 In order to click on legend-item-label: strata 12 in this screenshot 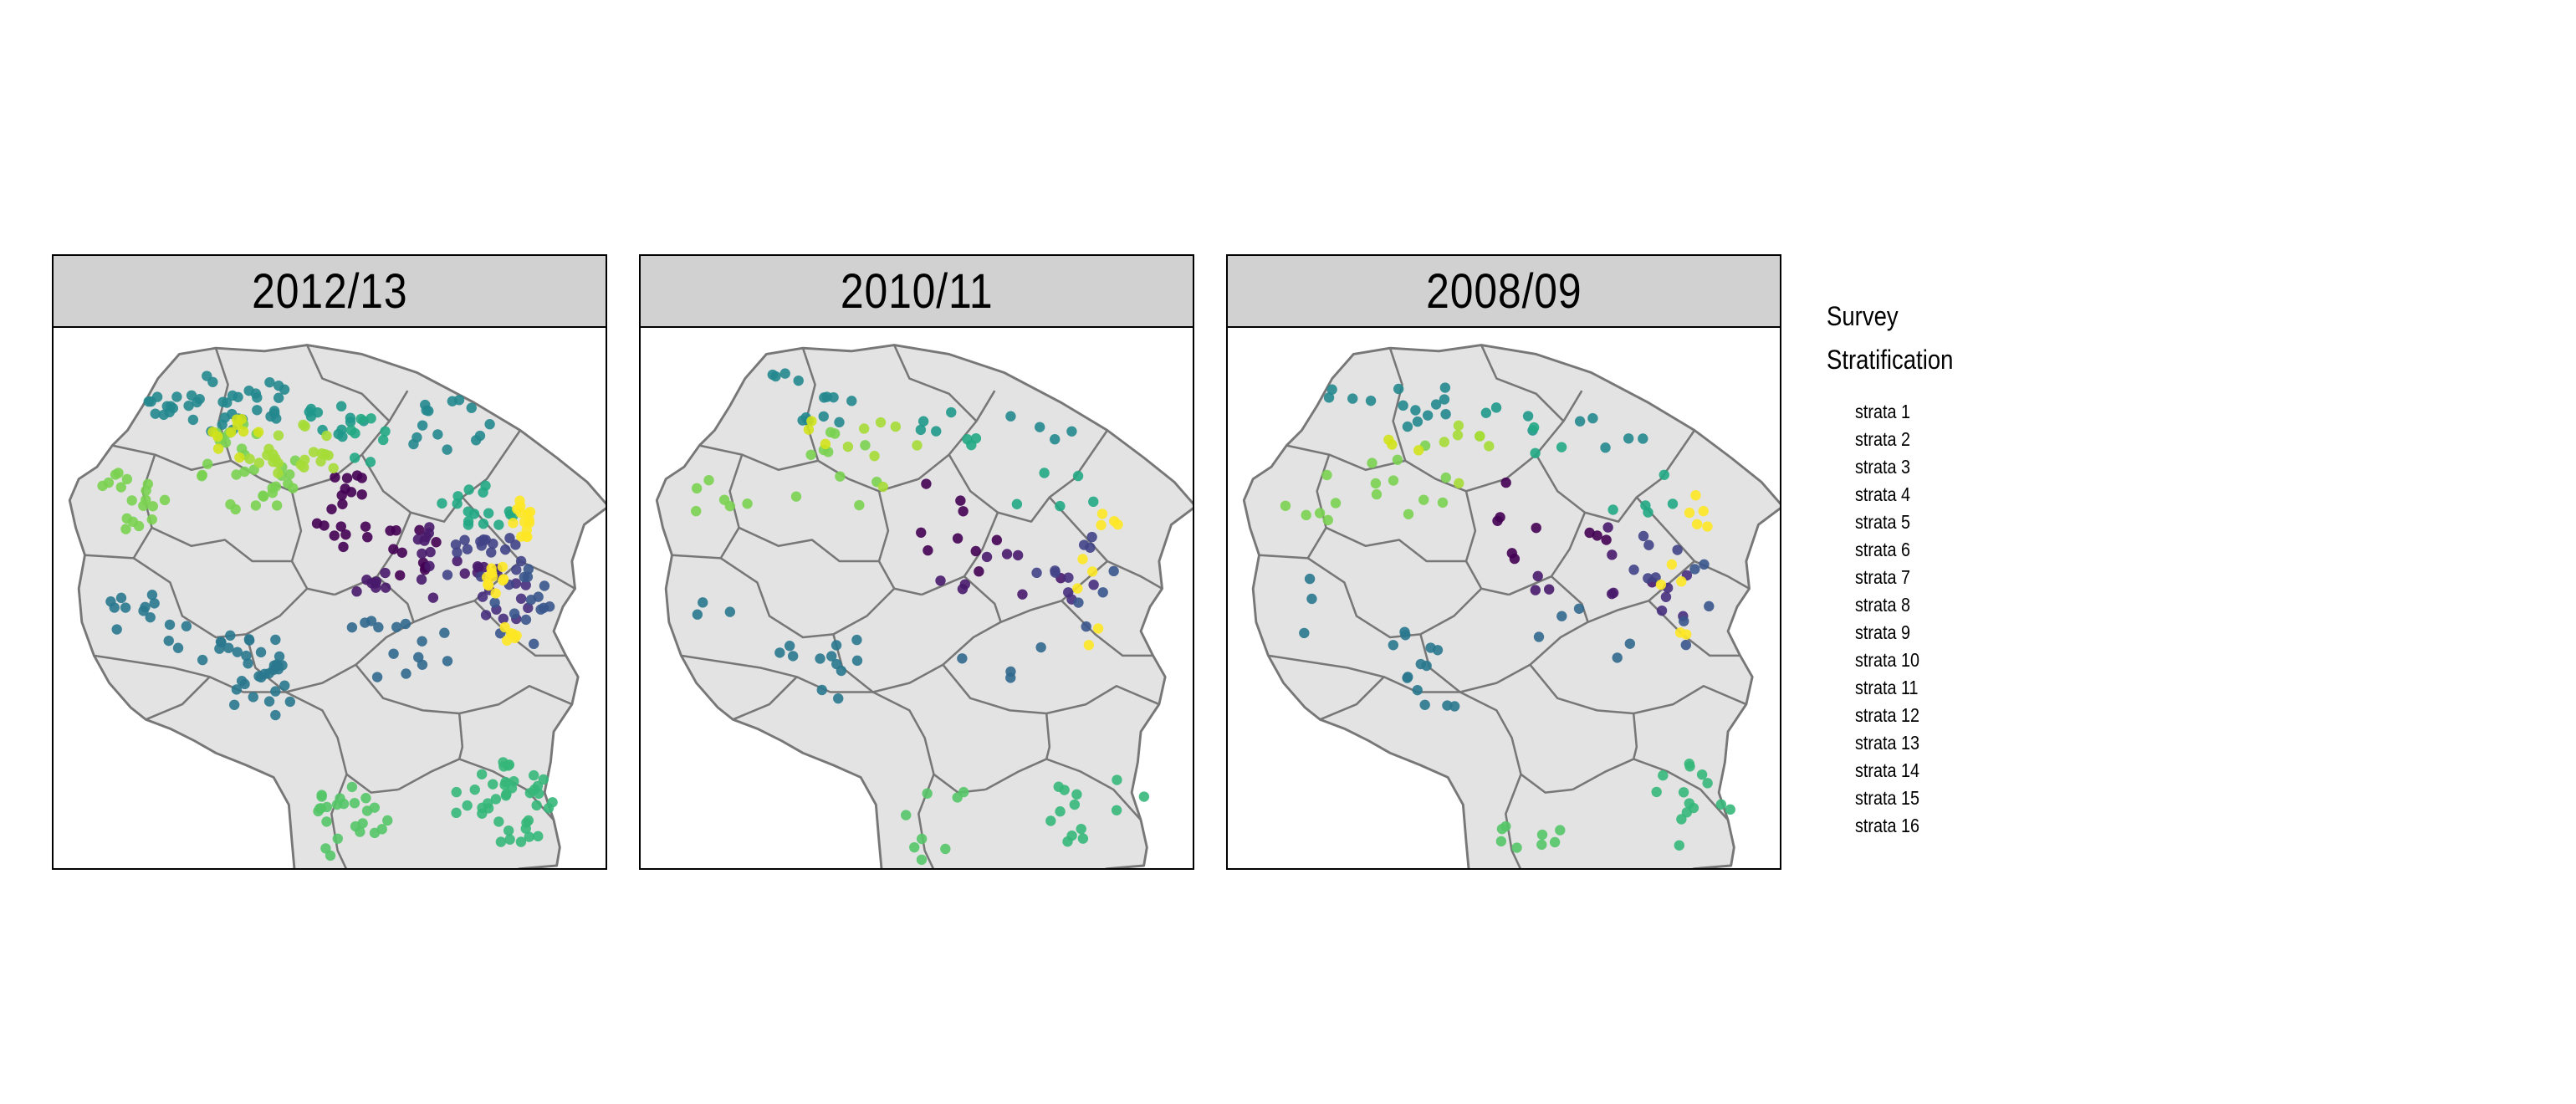, I will do `click(1887, 715)`.